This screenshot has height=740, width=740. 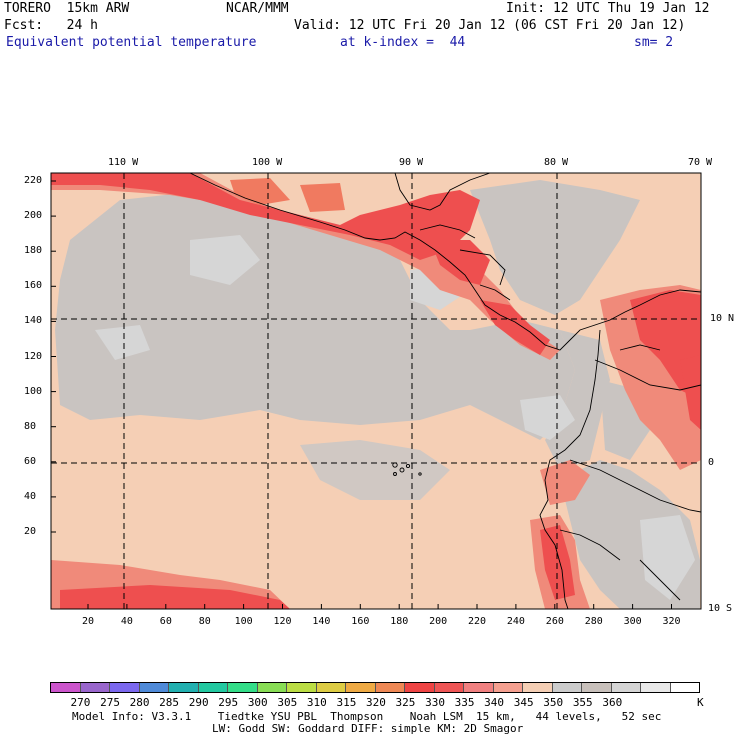 I want to click on x-tick-label: 260, so click(x=554, y=621).